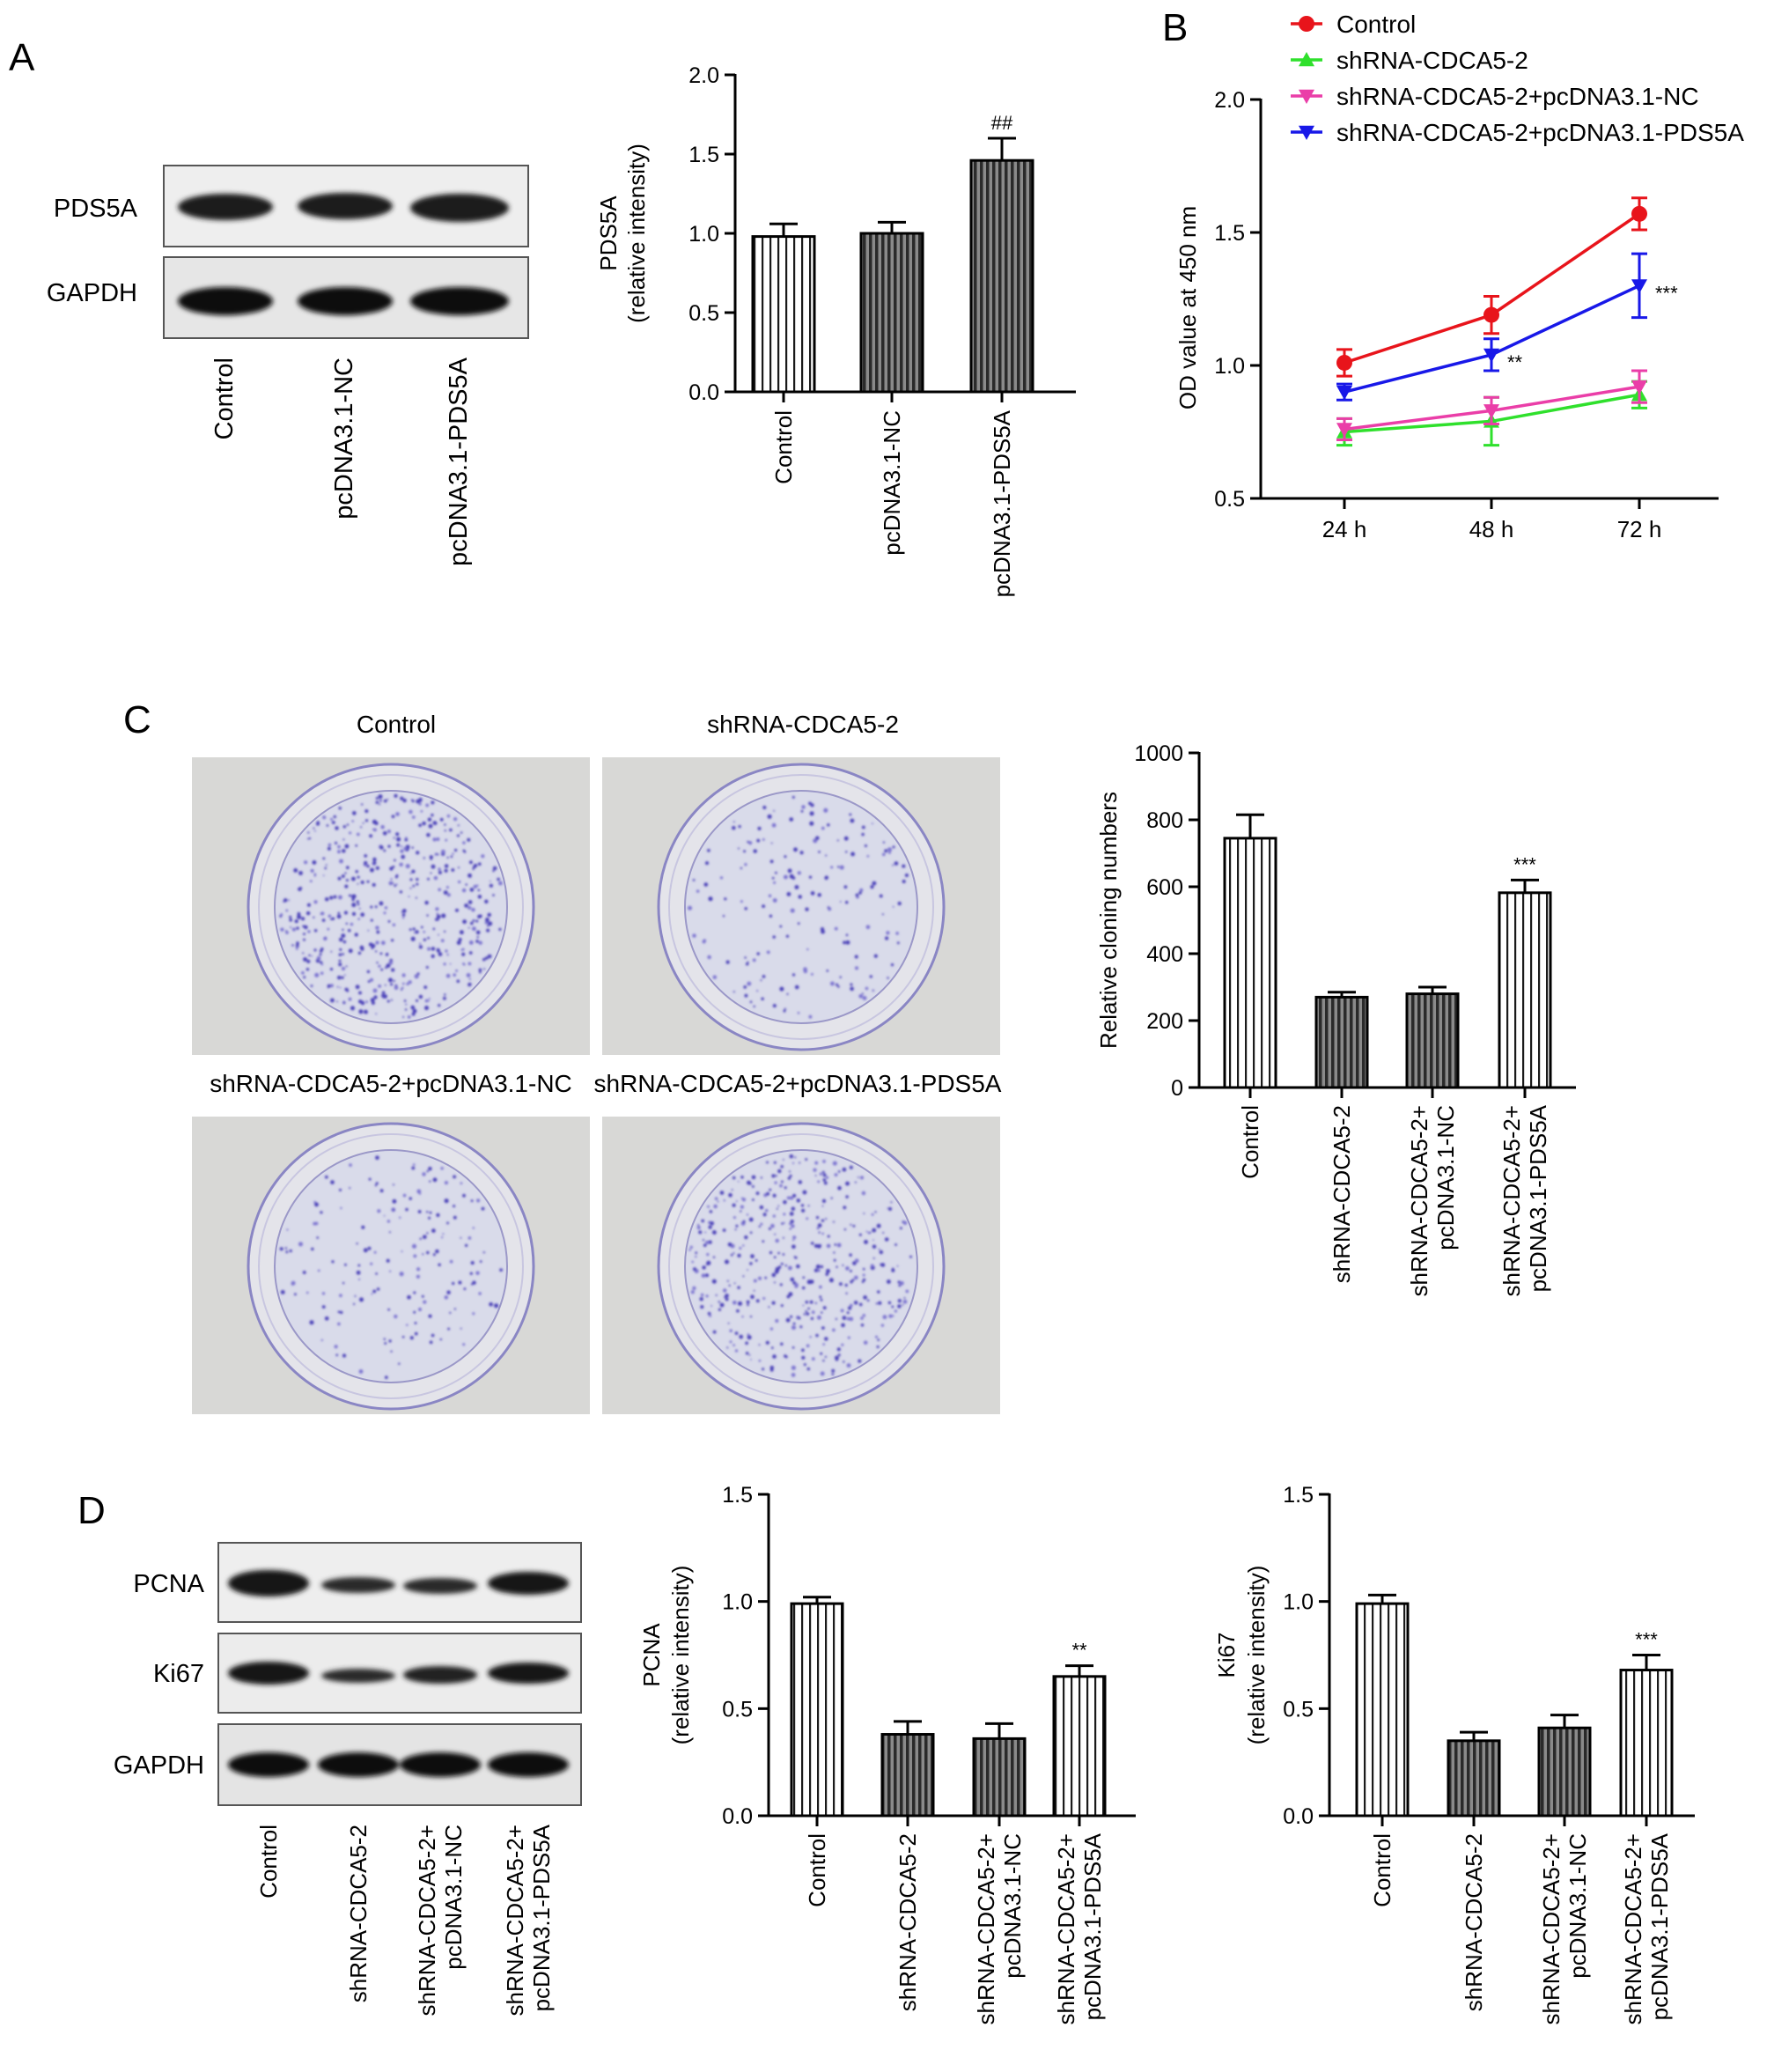 Image resolution: width=1789 pixels, height=2072 pixels. Describe the element at coordinates (528, 1673) in the screenshot. I see `band` at that location.